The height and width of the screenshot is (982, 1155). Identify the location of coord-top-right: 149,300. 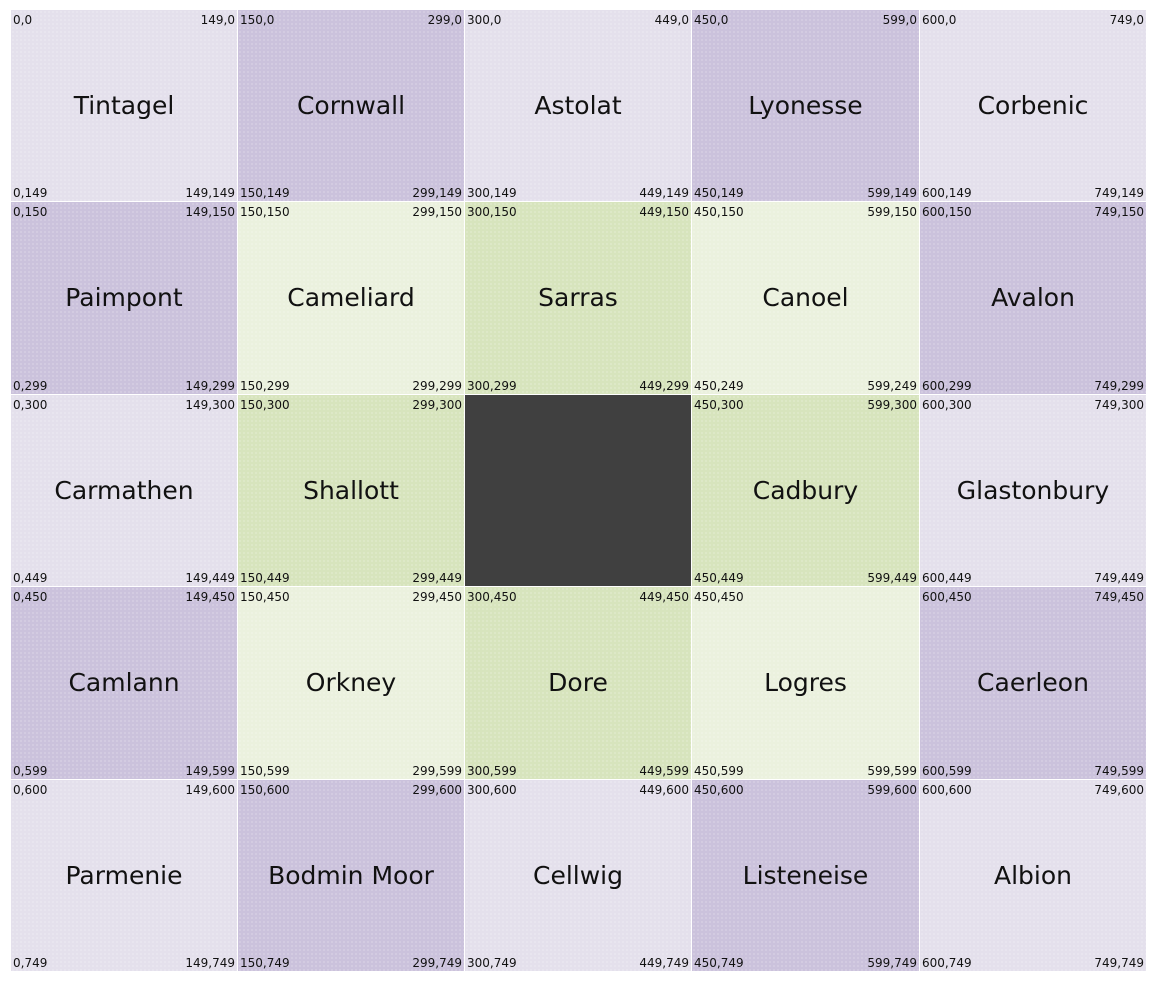
(210, 405).